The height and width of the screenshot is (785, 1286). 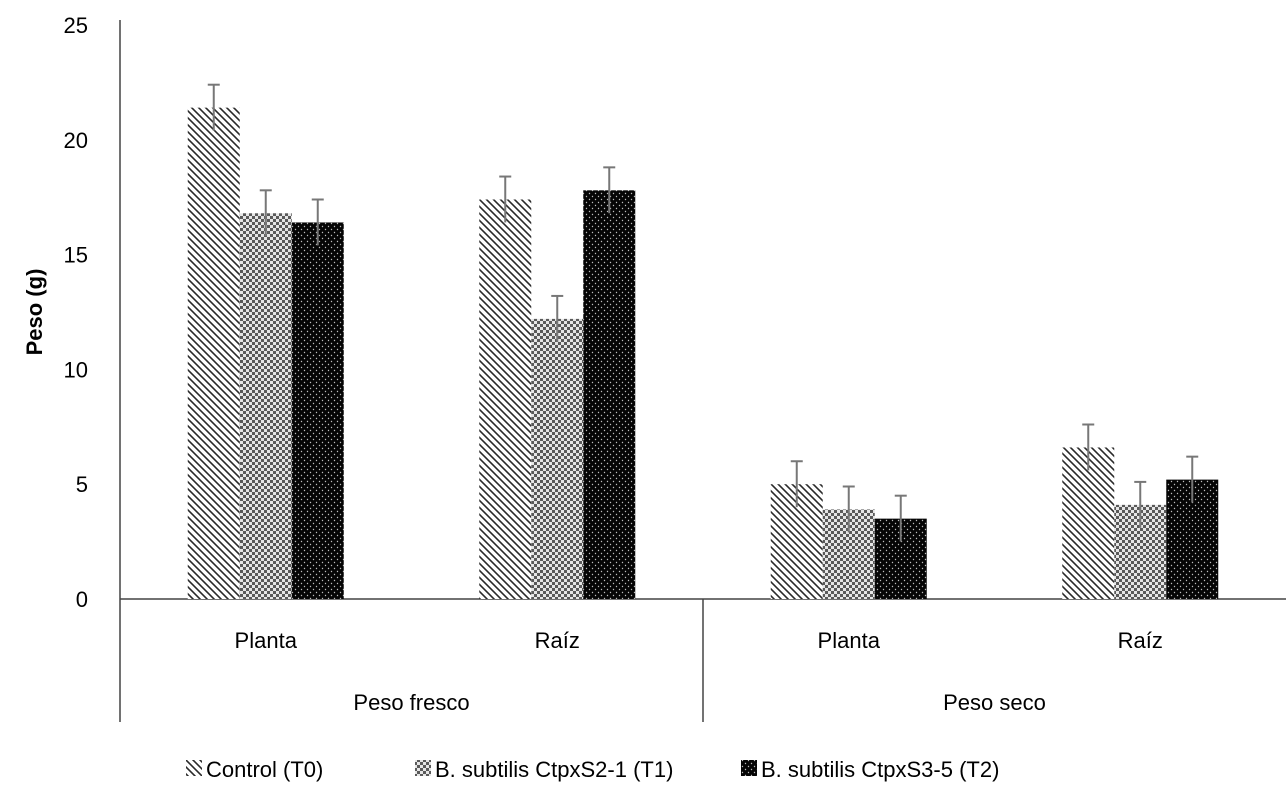 What do you see at coordinates (994, 702) in the screenshot?
I see `group-label: Peso seco` at bounding box center [994, 702].